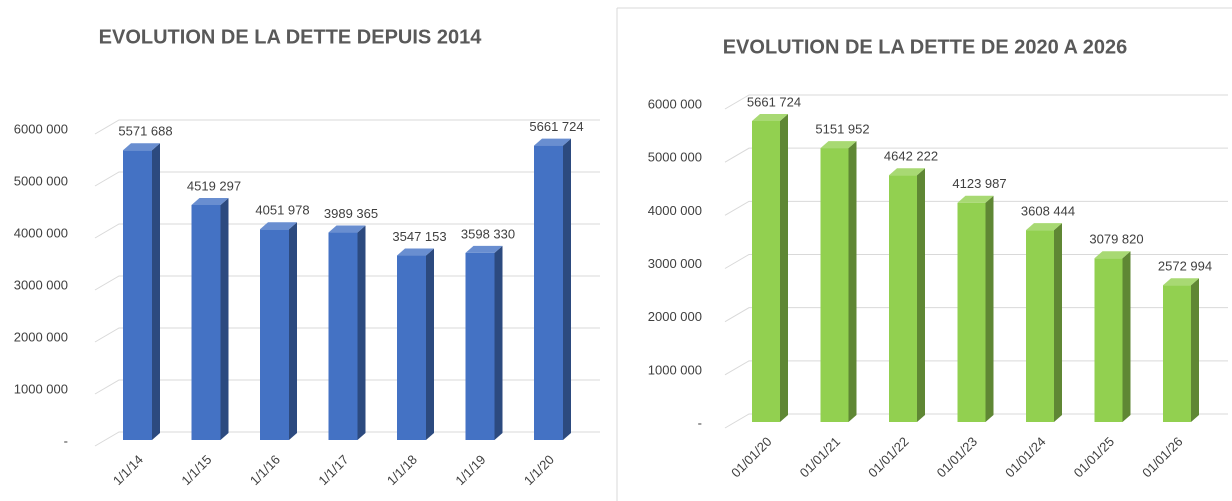 The width and height of the screenshot is (1232, 501). I want to click on data-label: 3989 365, so click(351, 213).